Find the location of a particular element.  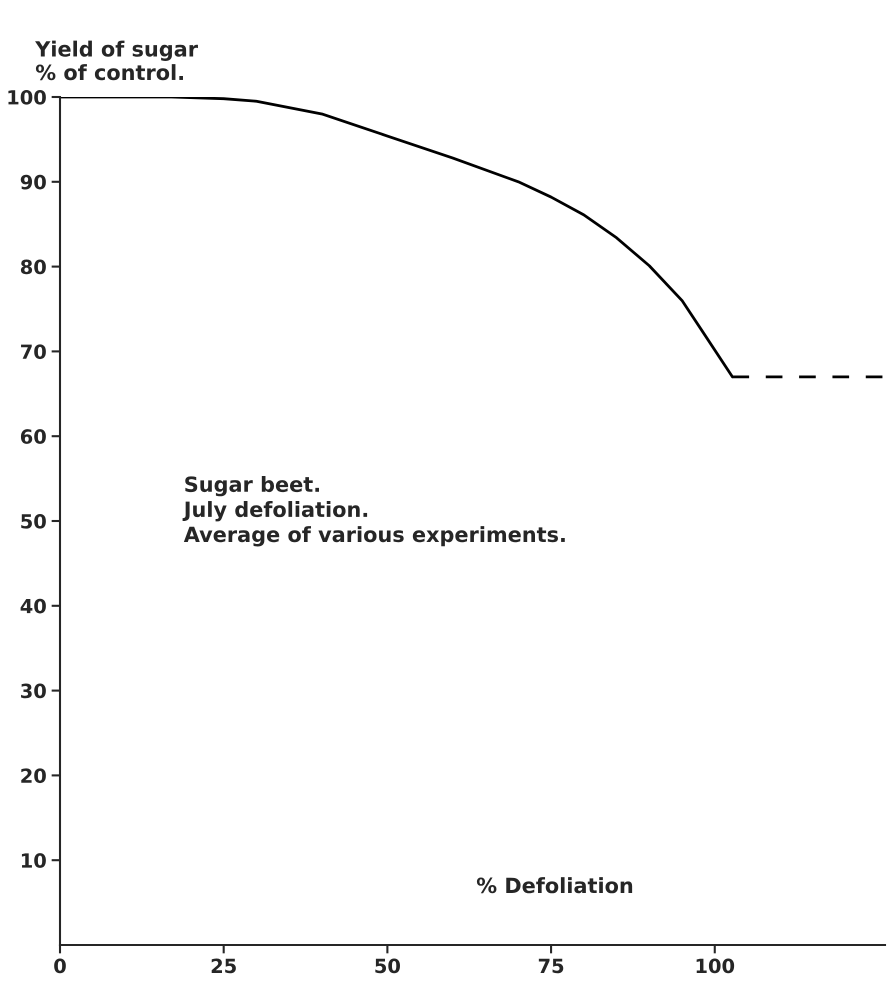

y-tick-label: 10 is located at coordinates (34, 860).